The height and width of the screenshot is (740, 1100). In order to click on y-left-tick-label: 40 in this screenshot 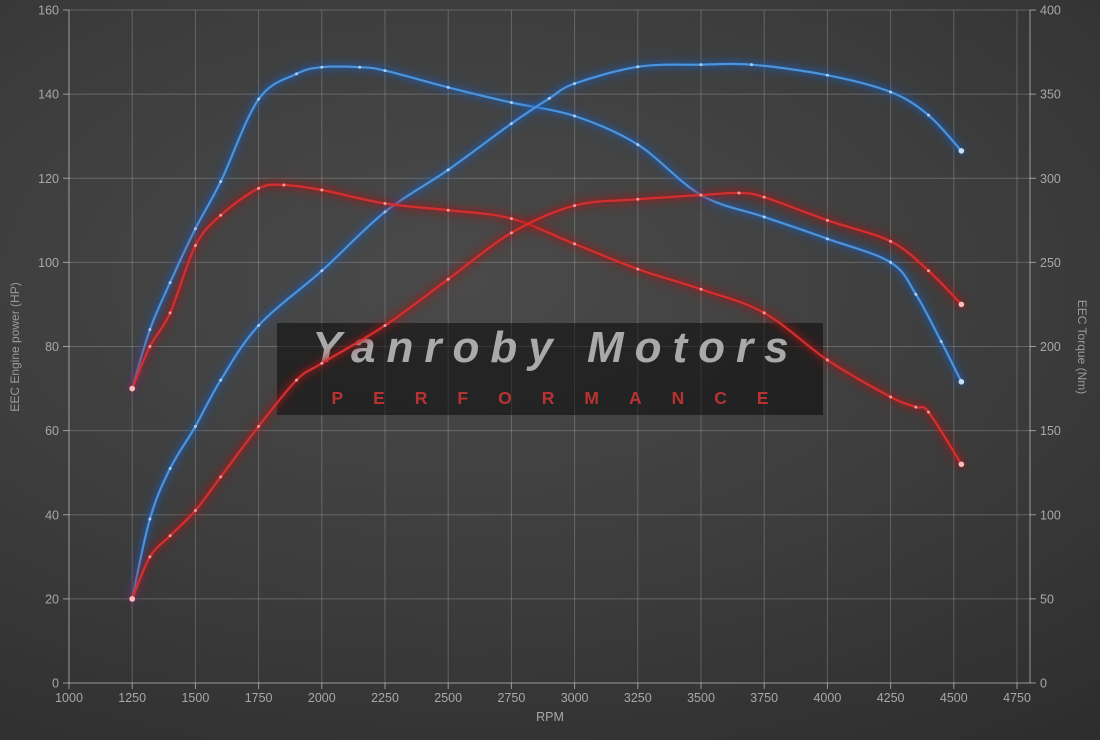, I will do `click(52, 515)`.